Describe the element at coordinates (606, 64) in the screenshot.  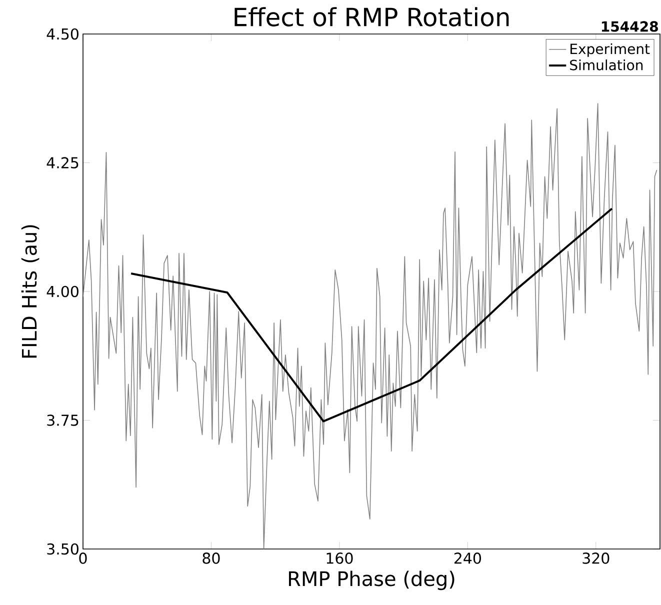
I see `legend-label: Simulation` at that location.